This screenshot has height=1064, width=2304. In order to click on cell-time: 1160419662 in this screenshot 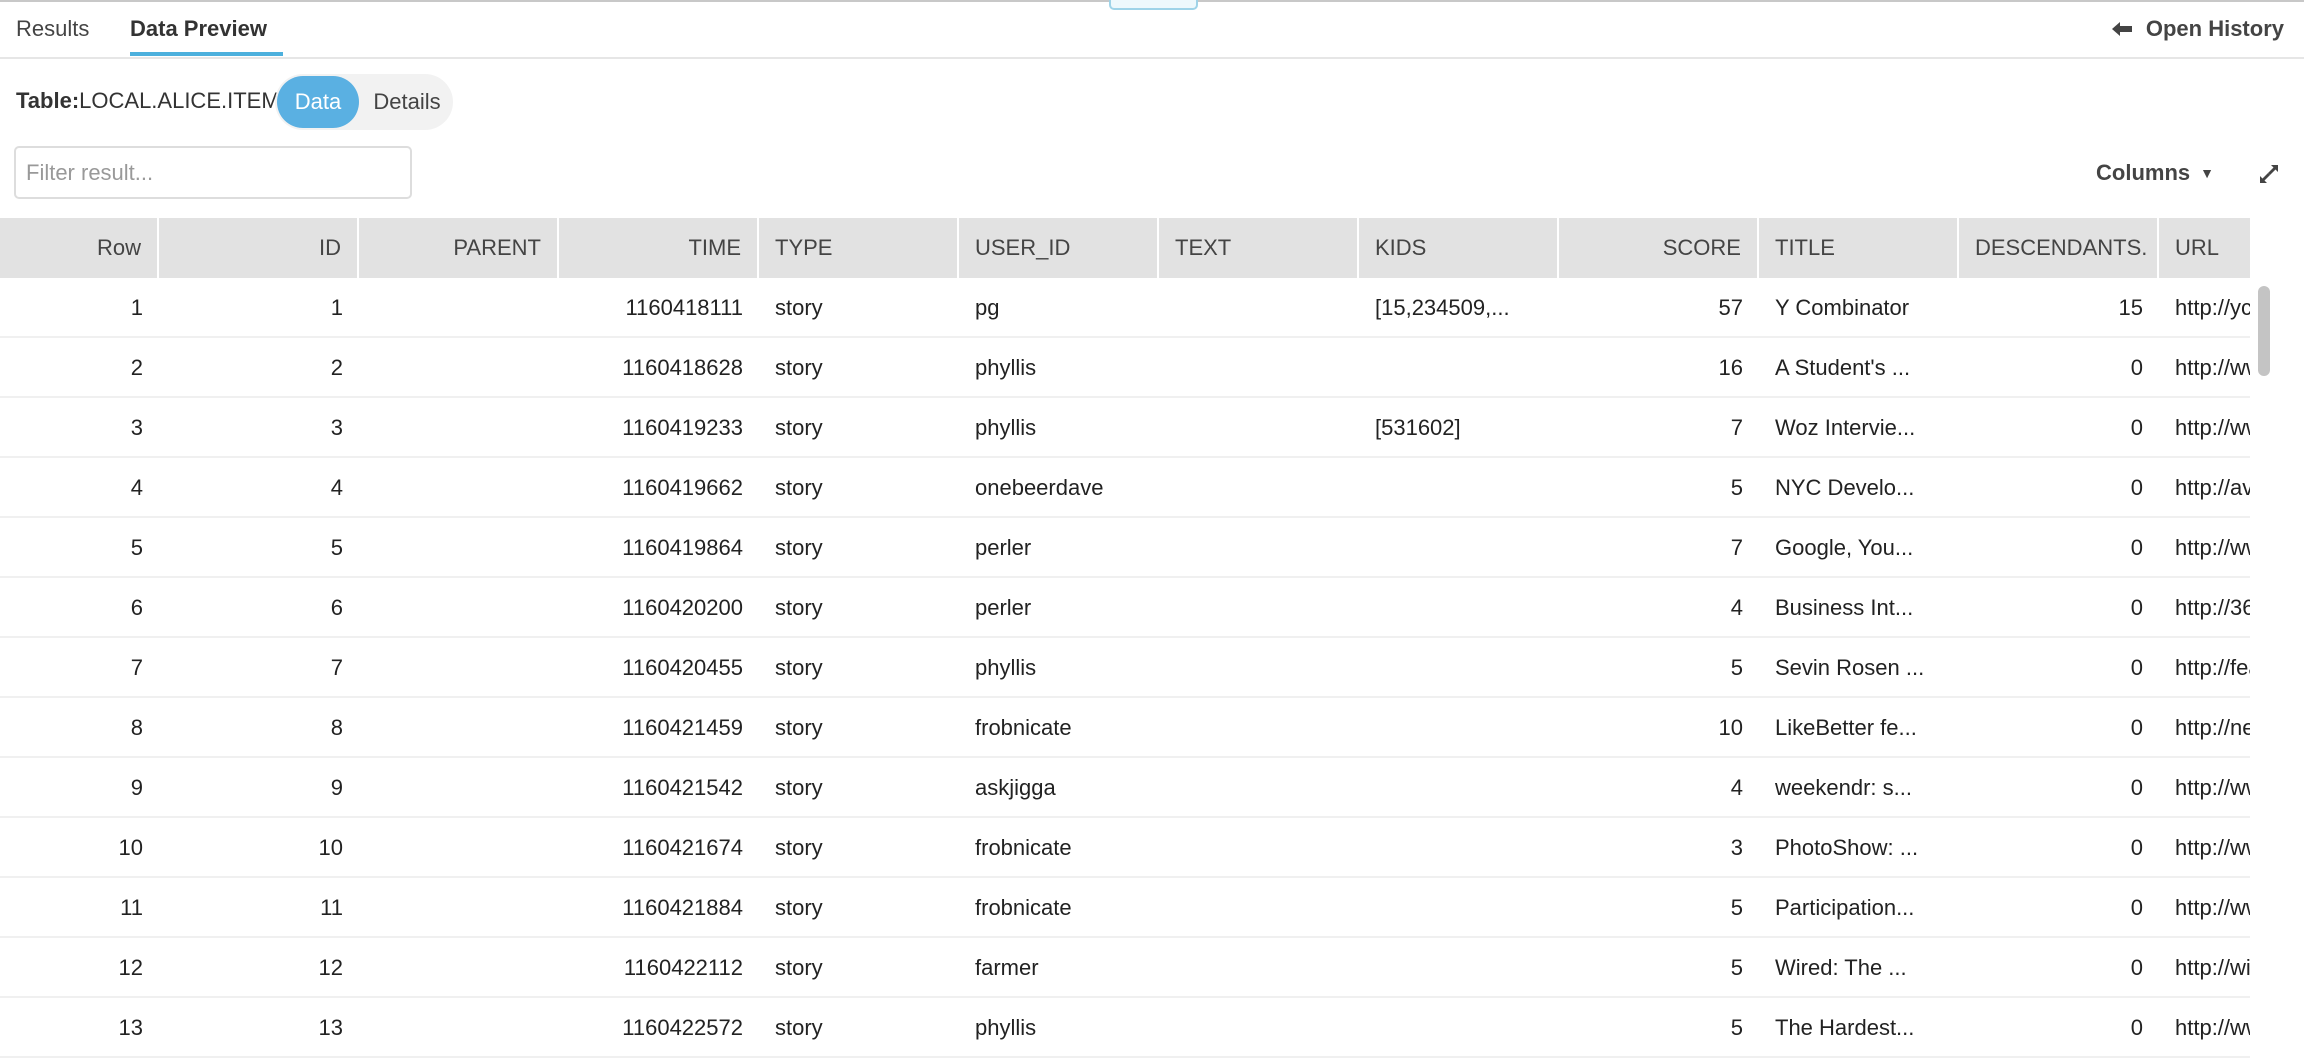, I will do `click(682, 487)`.